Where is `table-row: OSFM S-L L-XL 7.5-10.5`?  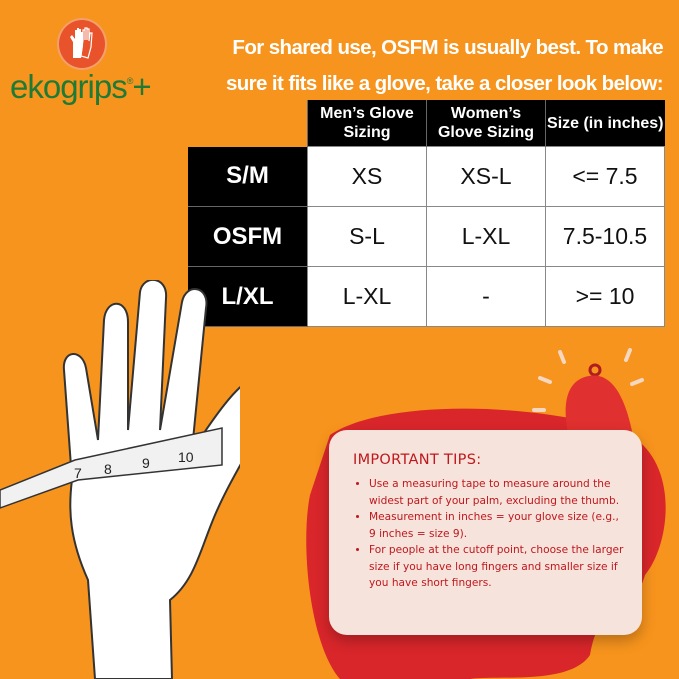 table-row: OSFM S-L L-XL 7.5-10.5 is located at coordinates (426, 236).